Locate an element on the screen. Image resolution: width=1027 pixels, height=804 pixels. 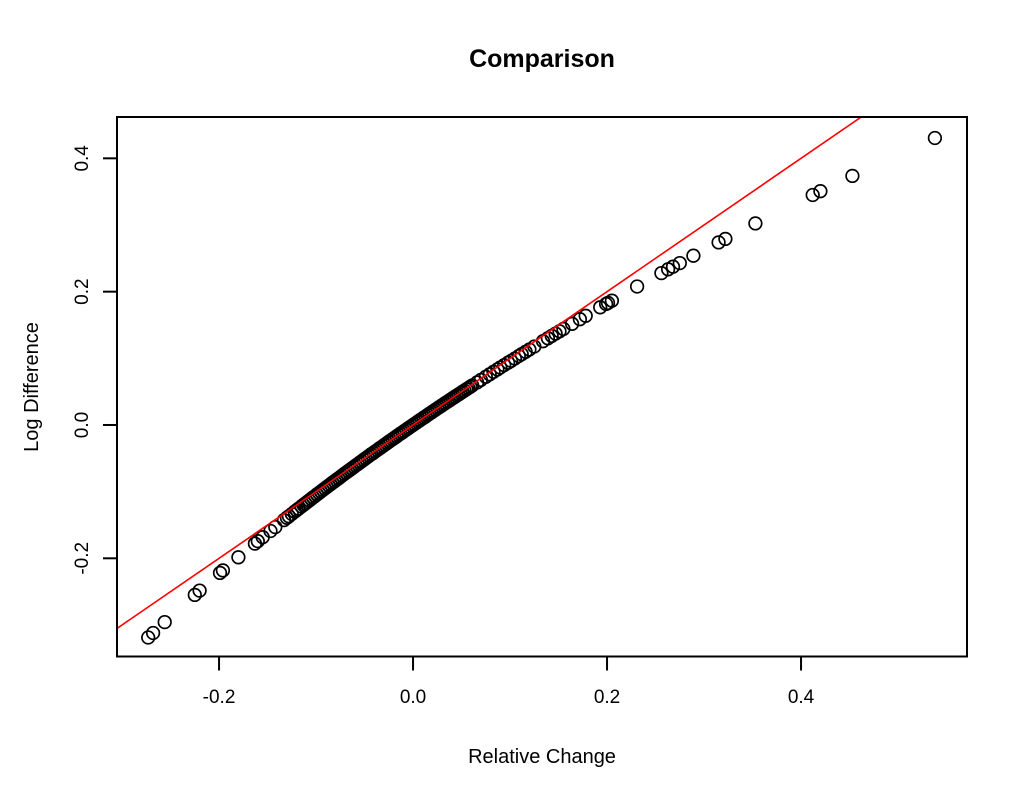
y-tick-label: 0.4 is located at coordinates (82, 158).